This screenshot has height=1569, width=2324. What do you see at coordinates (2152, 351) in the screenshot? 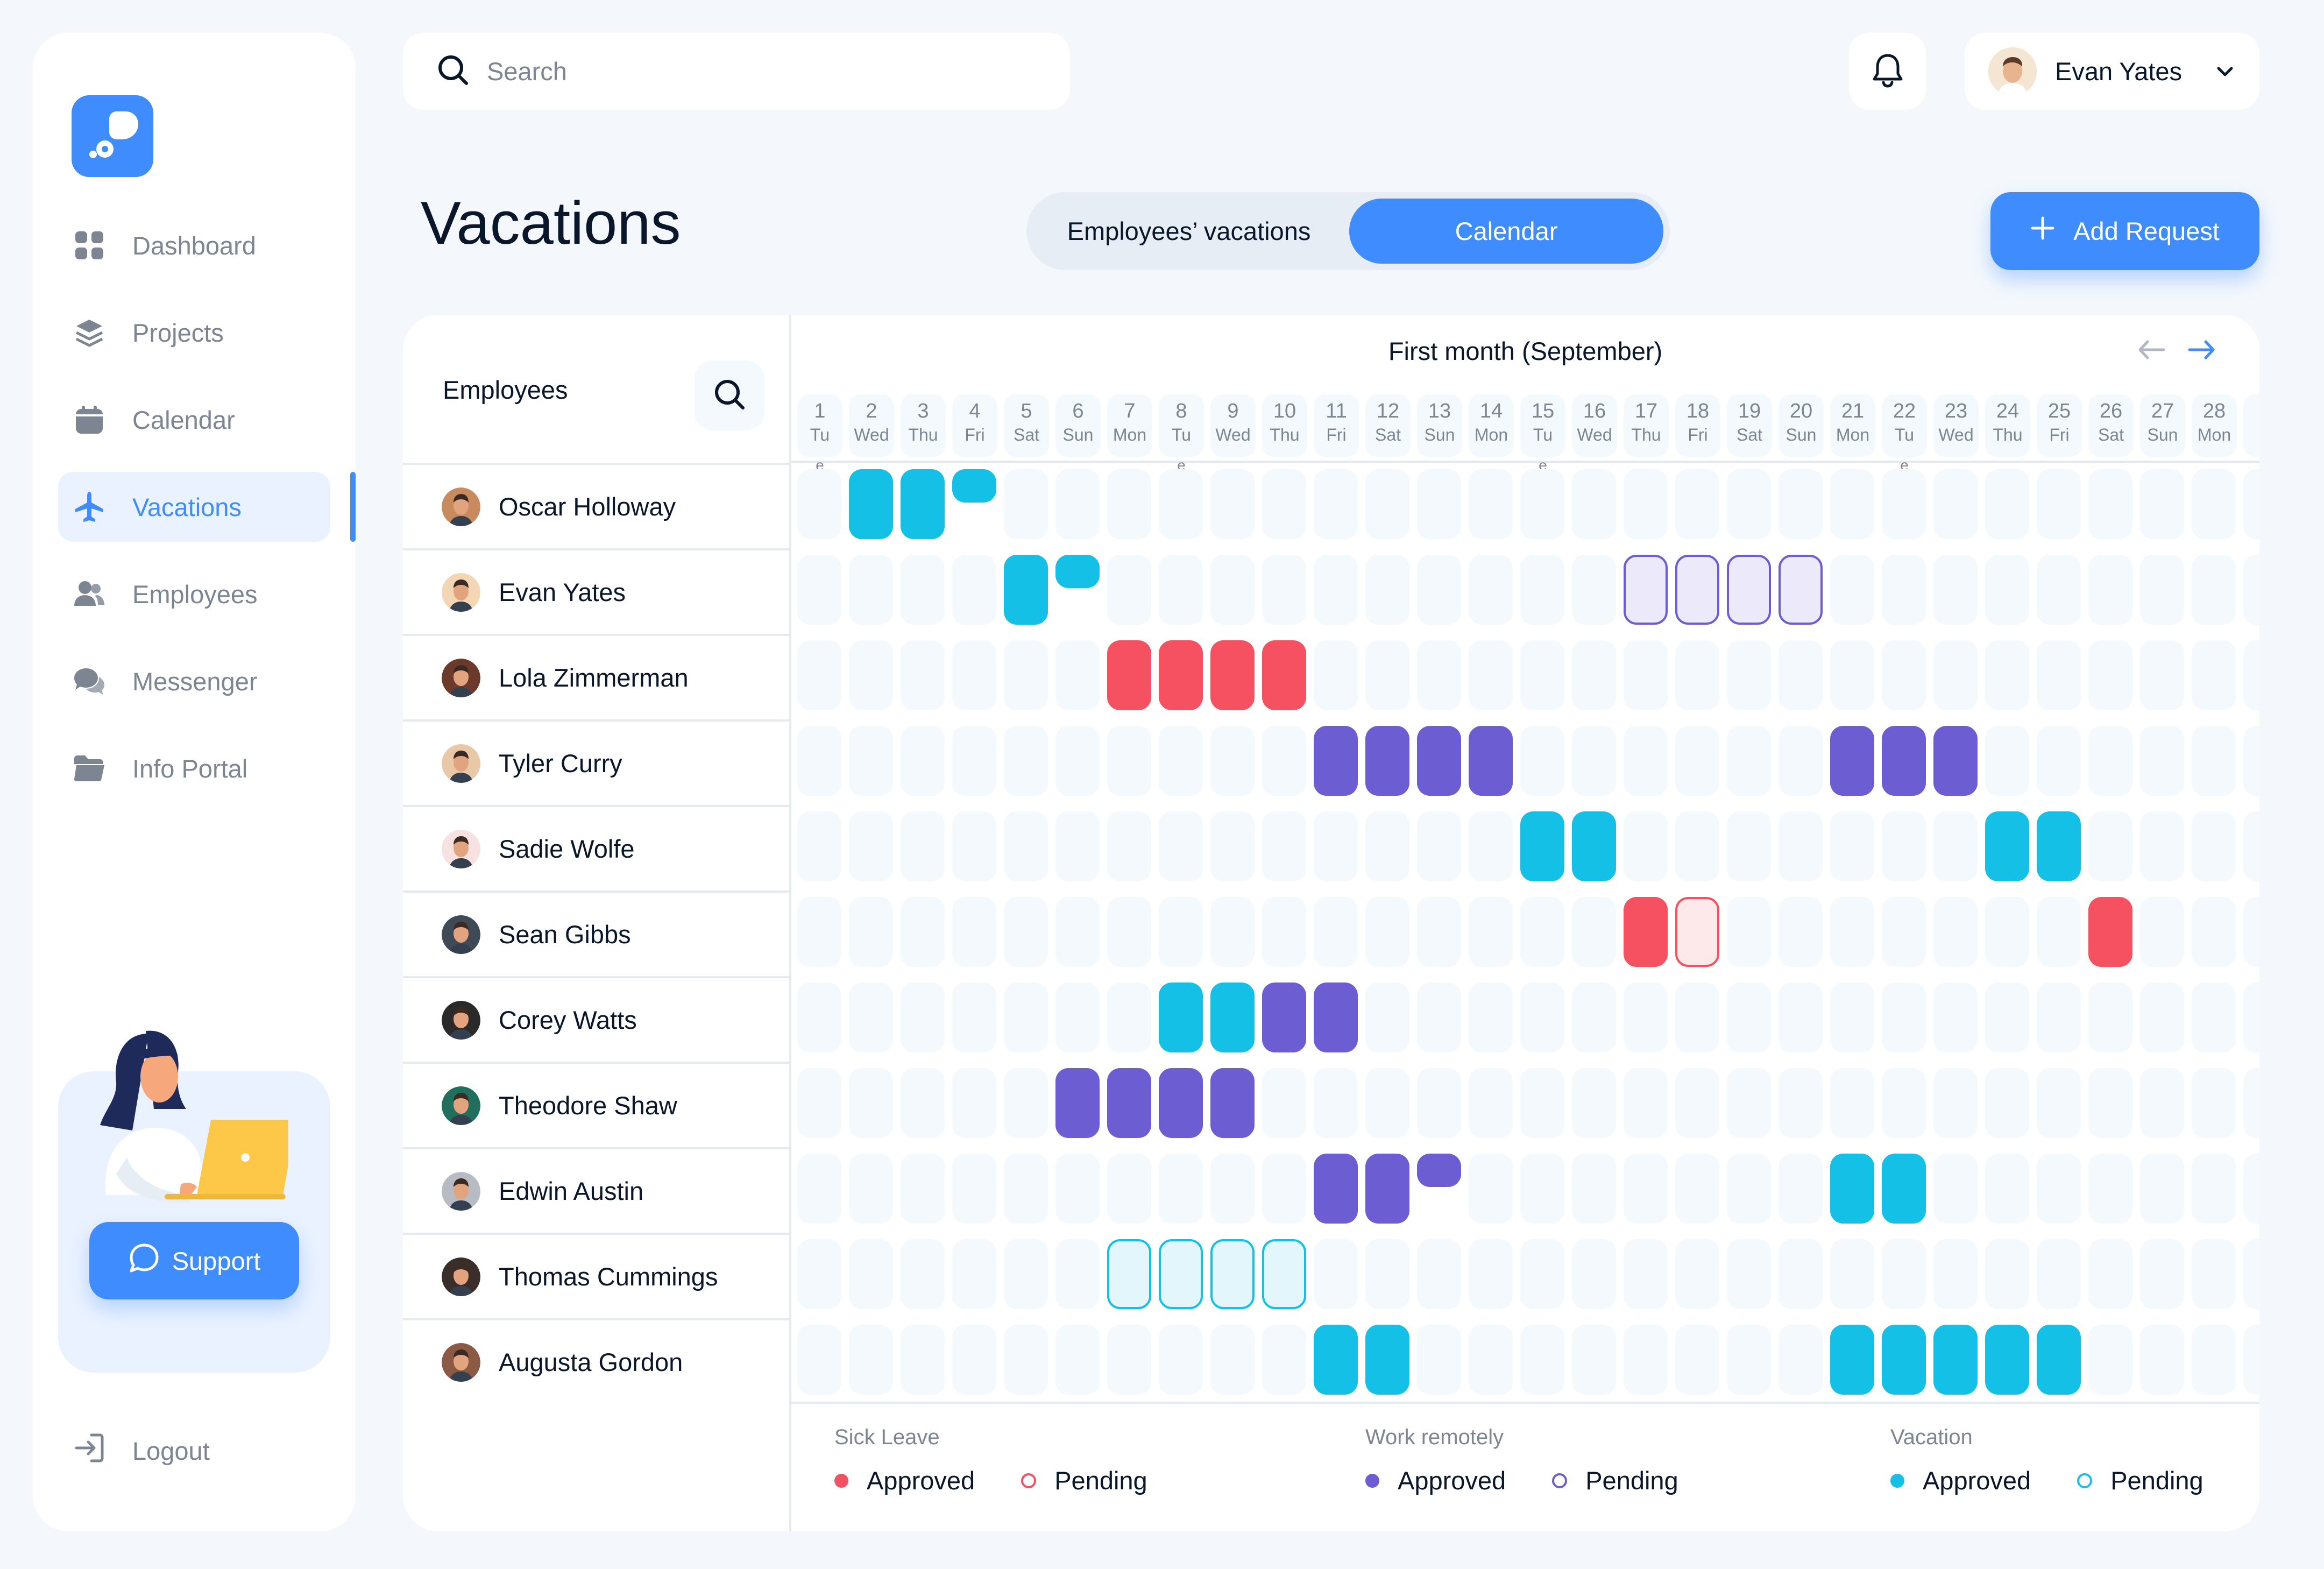
I see `arrow-left-icon` at bounding box center [2152, 351].